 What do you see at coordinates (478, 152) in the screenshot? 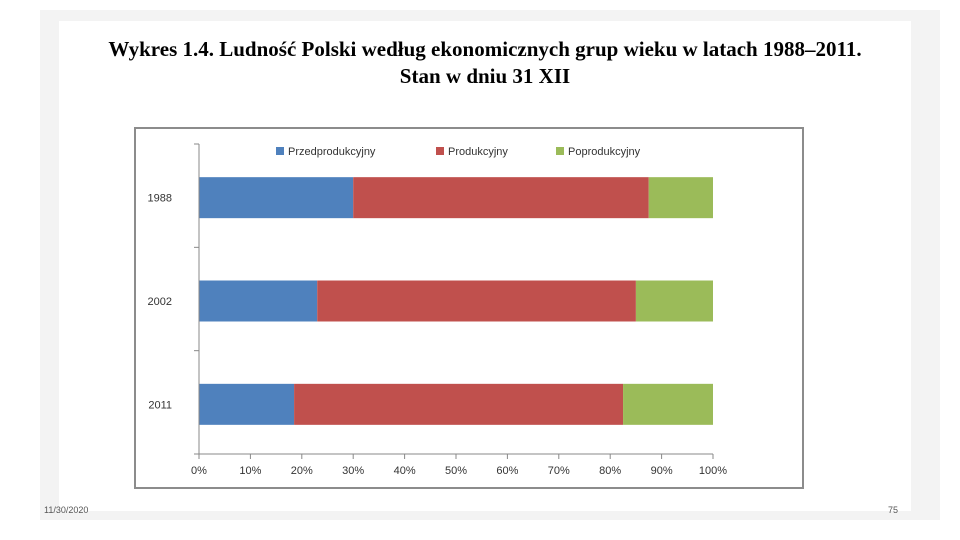
I see `legend-label-produkcyjny: Produkcyjny` at bounding box center [478, 152].